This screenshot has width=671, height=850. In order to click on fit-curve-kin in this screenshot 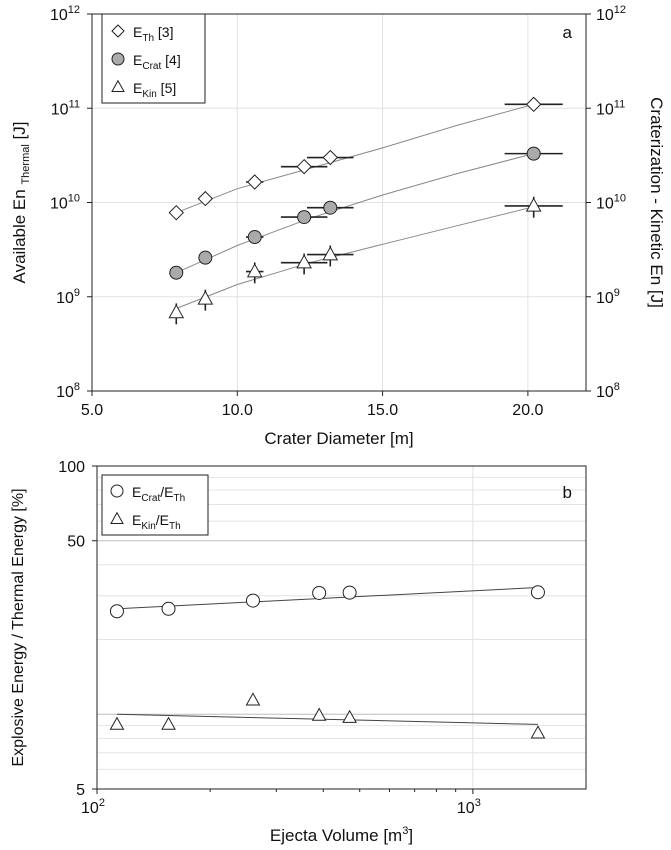, I will do `click(355, 257)`.